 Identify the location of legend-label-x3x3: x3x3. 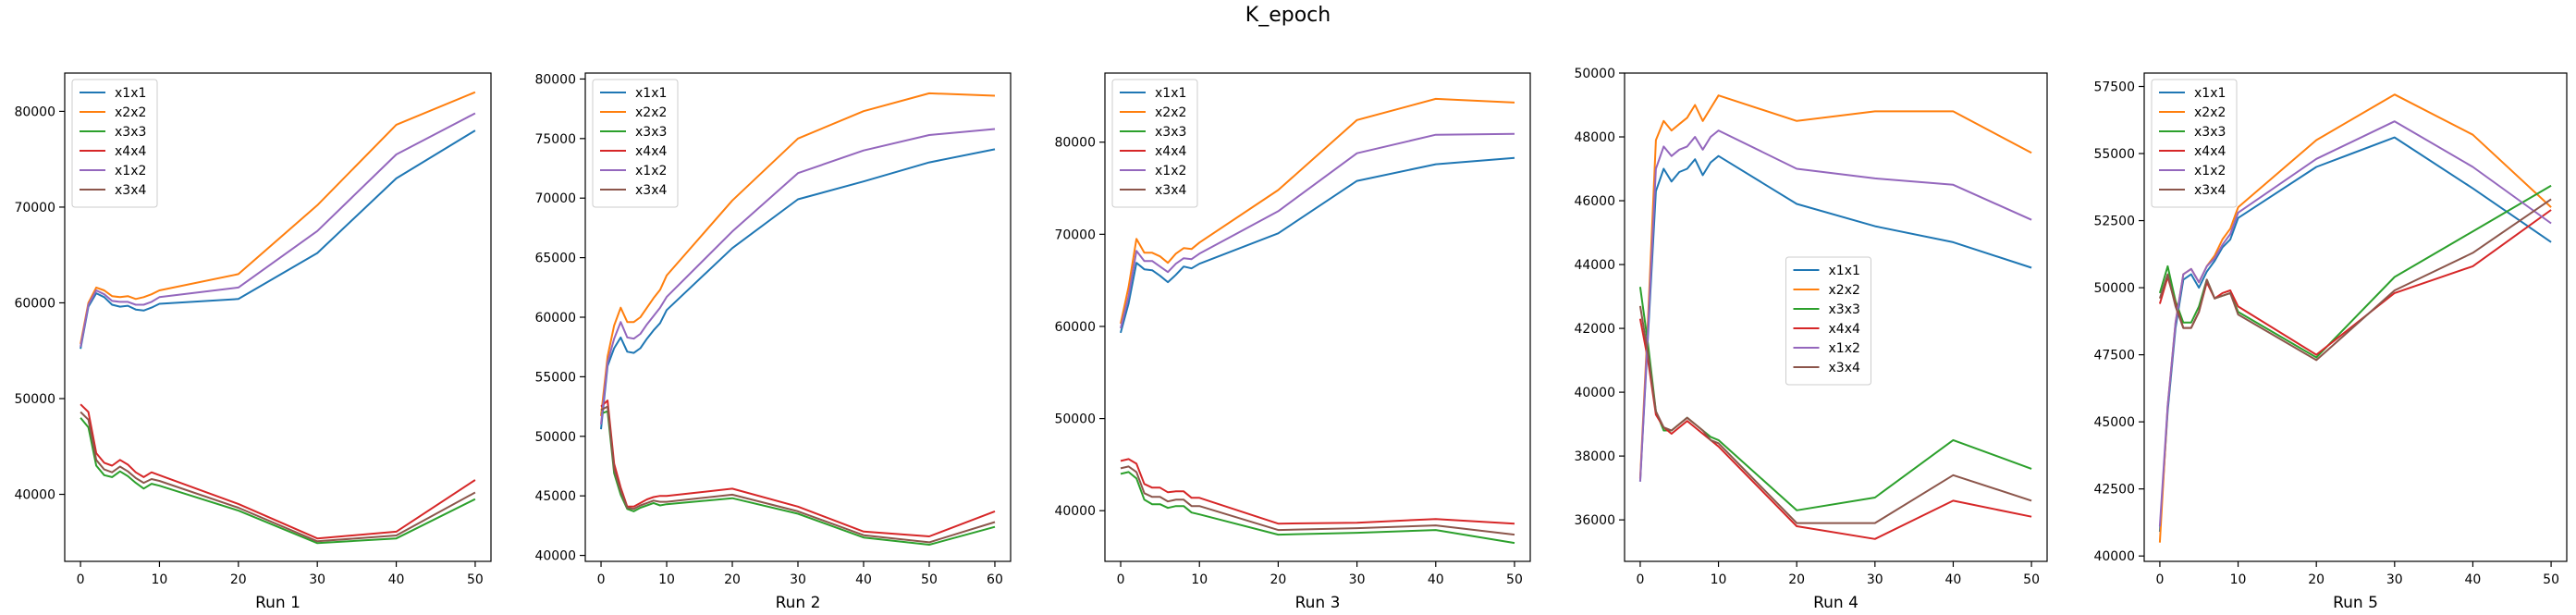
(651, 132).